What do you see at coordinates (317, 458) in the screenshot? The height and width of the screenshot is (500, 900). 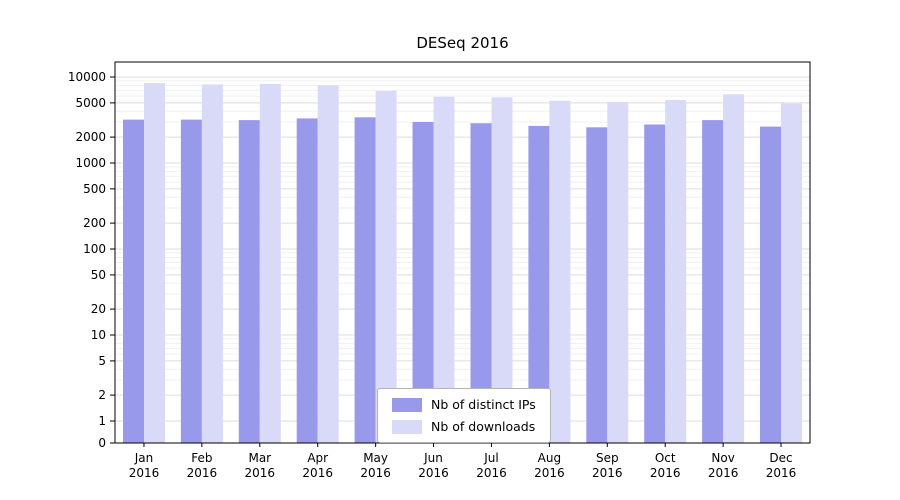 I see `x-tick-label-month: Apr` at bounding box center [317, 458].